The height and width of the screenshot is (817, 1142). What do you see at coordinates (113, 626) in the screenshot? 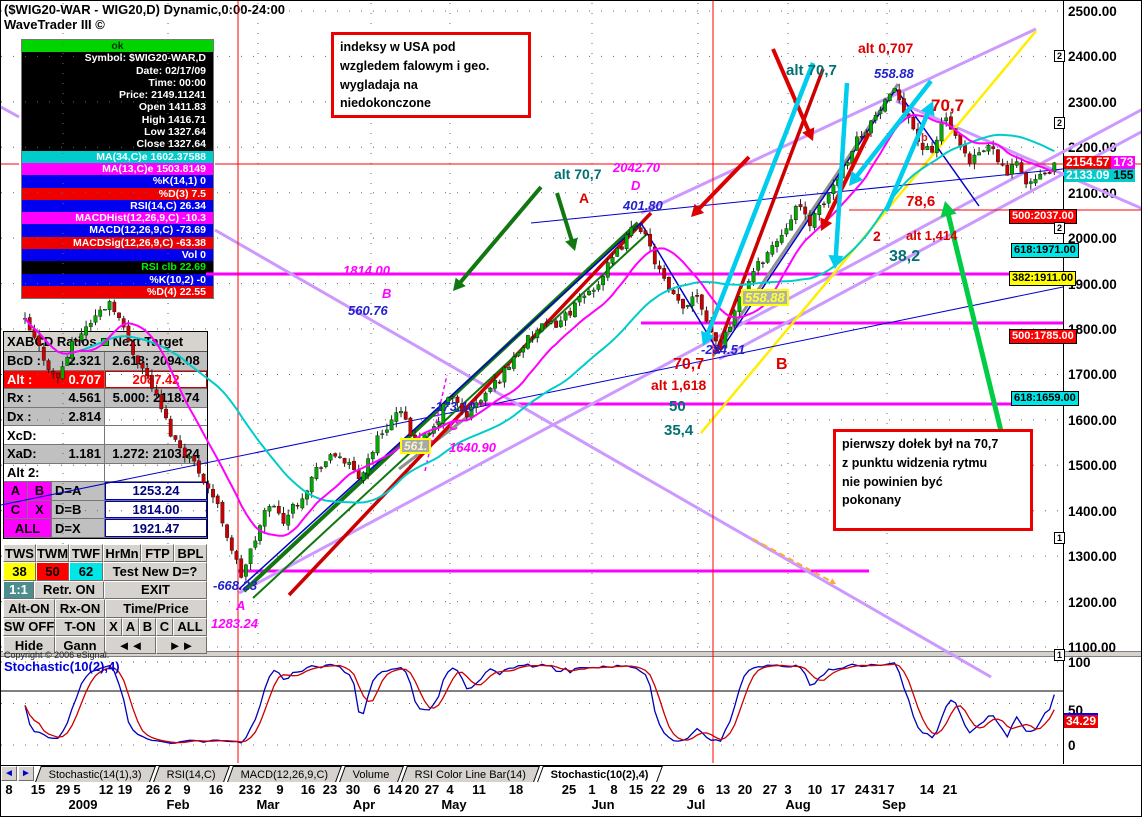
I see `x-button: X` at bounding box center [113, 626].